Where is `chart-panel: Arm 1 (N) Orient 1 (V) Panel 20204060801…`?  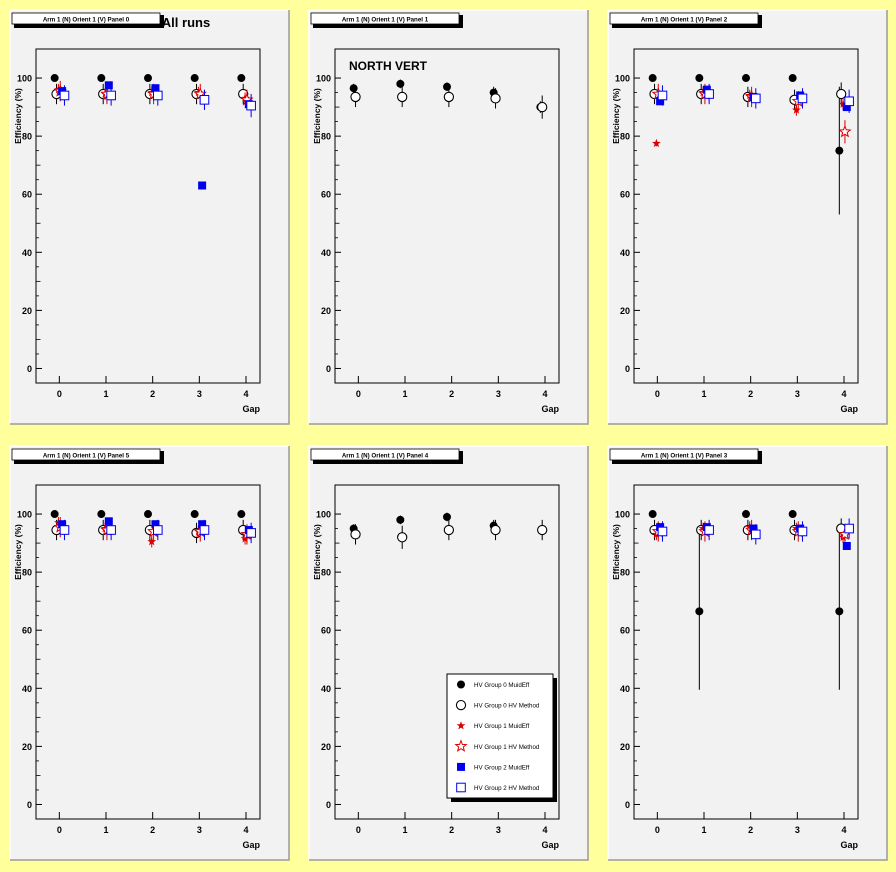 chart-panel: Arm 1 (N) Orient 1 (V) Panel 20204060801… is located at coordinates (747, 217).